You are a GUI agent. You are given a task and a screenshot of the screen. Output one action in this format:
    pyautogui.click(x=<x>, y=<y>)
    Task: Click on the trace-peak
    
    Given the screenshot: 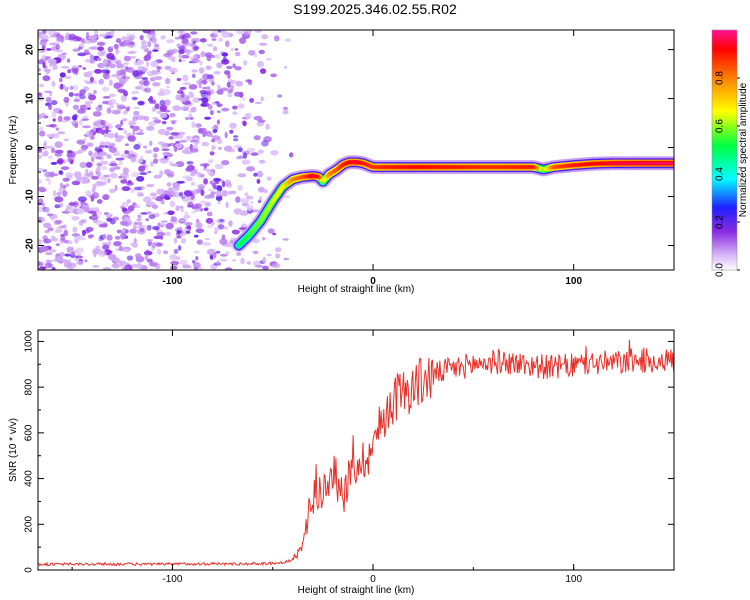 What is the action you would take?
    pyautogui.click(x=320, y=178)
    